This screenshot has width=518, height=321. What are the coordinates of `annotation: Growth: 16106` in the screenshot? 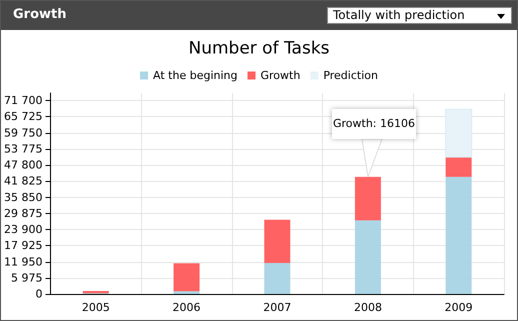 It's located at (374, 124).